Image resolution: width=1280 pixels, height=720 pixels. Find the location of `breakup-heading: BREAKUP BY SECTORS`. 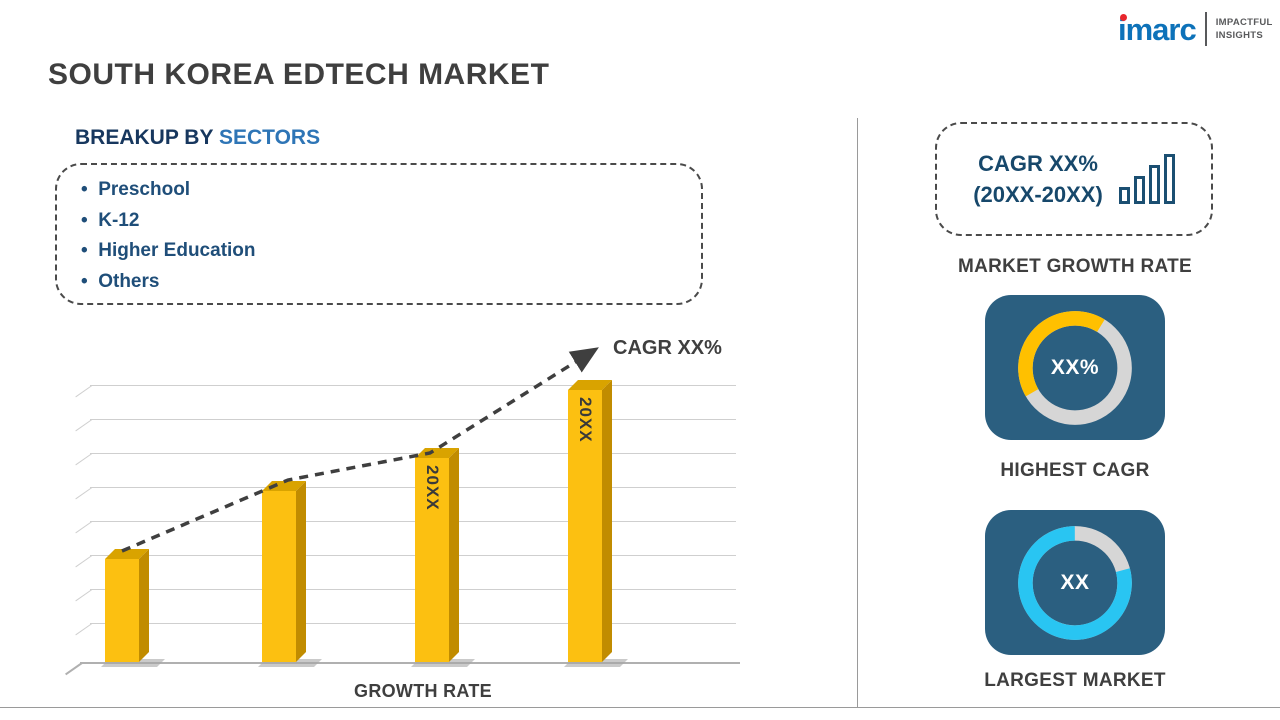

breakup-heading: BREAKUP BY SECTORS is located at coordinates (197, 138).